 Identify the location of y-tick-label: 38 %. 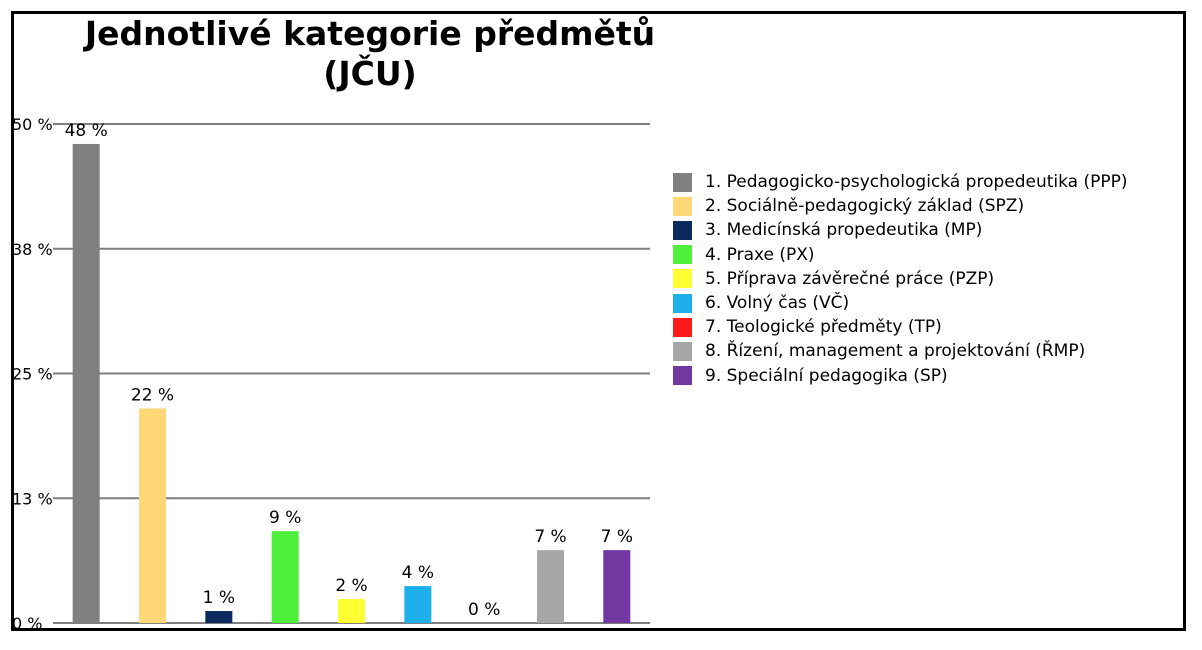
(32, 249).